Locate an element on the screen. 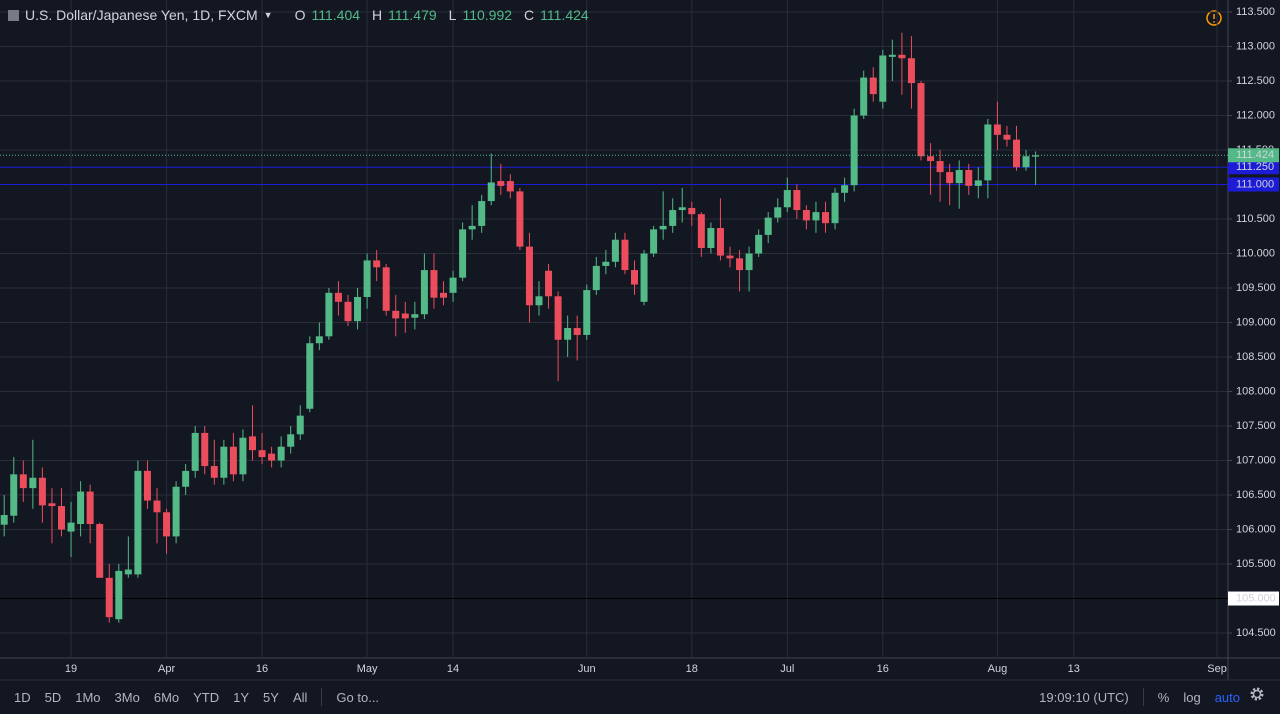  price-line-label: 105.000 is located at coordinates (1256, 598).